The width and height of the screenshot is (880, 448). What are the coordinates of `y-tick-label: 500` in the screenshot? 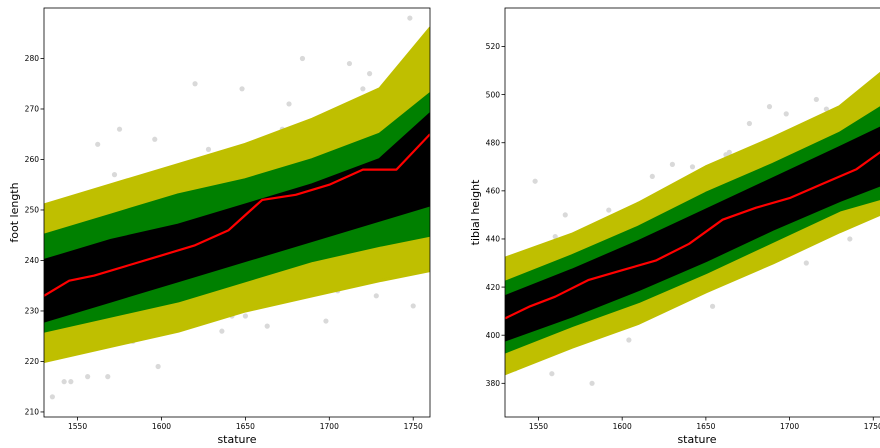 It's located at (493, 94).